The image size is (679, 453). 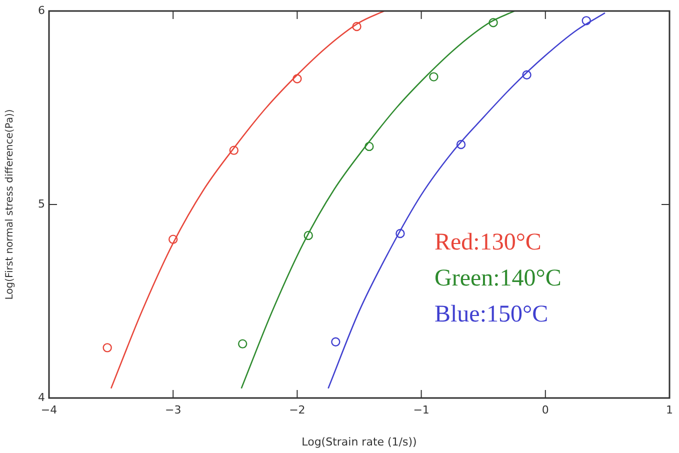 What do you see at coordinates (488, 242) in the screenshot?
I see `text: Red:130°C` at bounding box center [488, 242].